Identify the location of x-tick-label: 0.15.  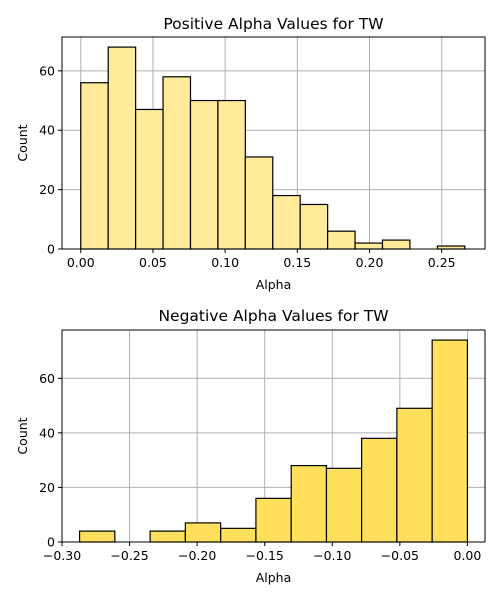
(297, 262).